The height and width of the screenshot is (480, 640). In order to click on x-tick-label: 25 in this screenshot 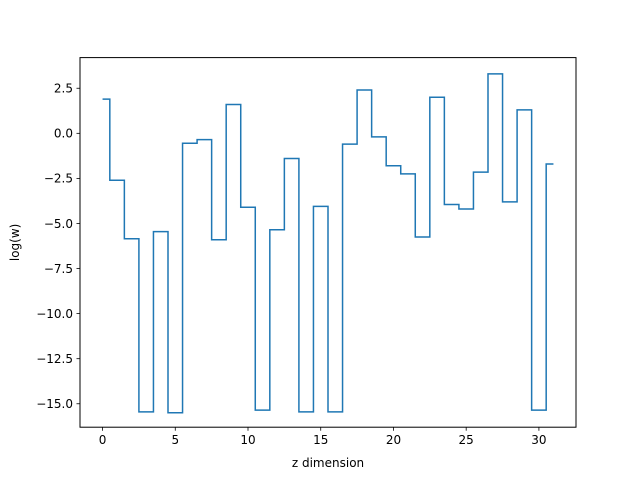, I will do `click(466, 440)`.